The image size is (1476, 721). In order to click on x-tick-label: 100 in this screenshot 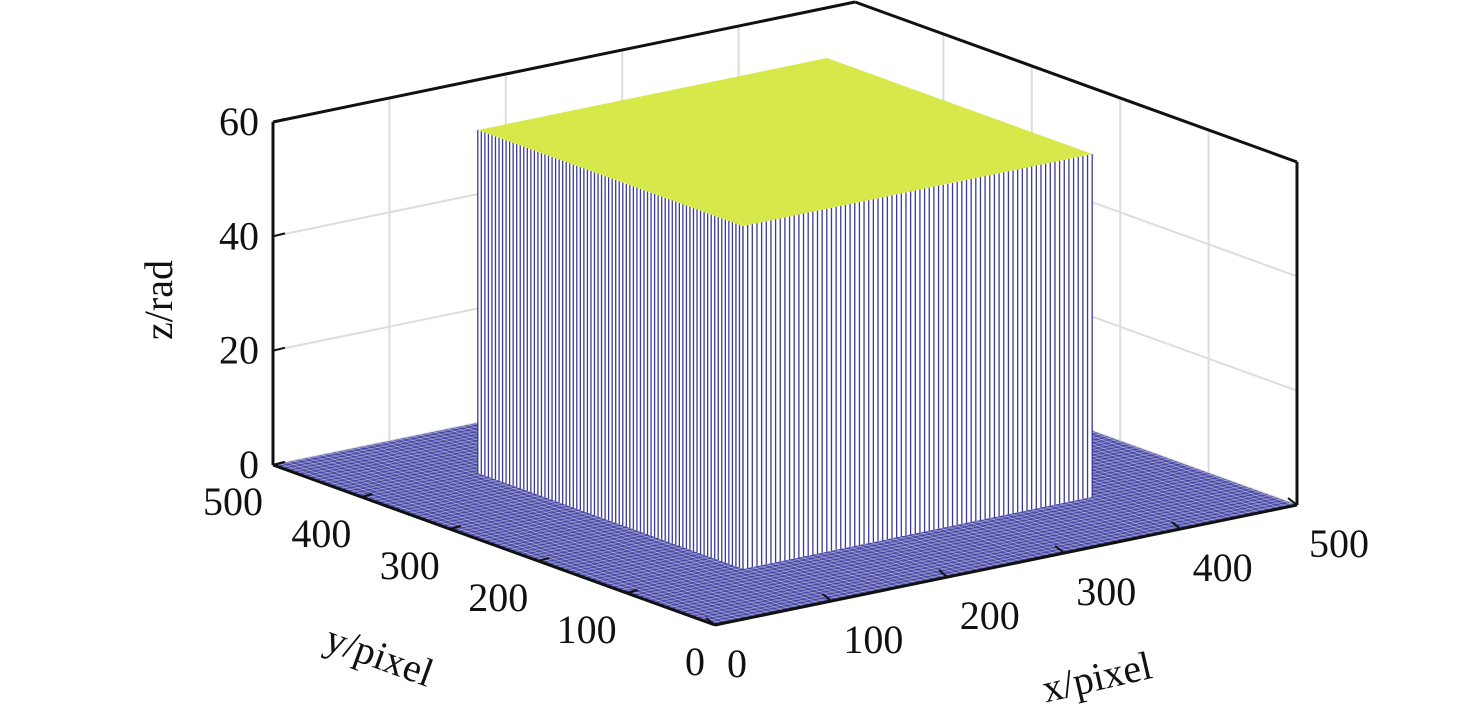, I will do `click(873, 639)`.